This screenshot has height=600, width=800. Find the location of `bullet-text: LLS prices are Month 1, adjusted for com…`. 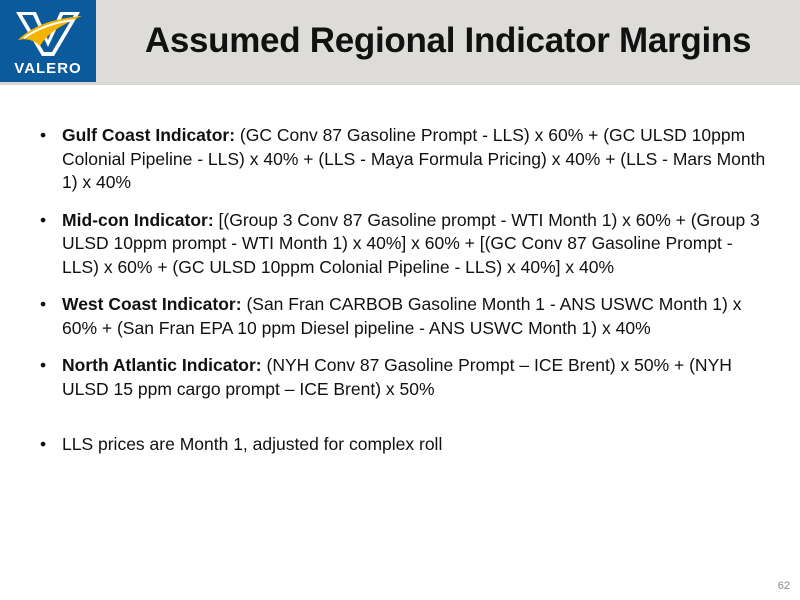

bullet-text: LLS prices are Month 1, adjusted for com… is located at coordinates (252, 444).